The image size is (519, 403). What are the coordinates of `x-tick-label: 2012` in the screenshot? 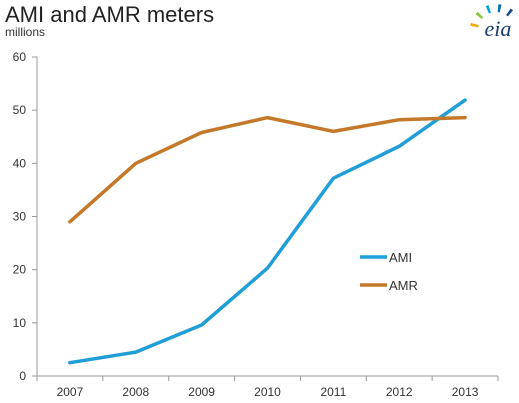 It's located at (399, 392).